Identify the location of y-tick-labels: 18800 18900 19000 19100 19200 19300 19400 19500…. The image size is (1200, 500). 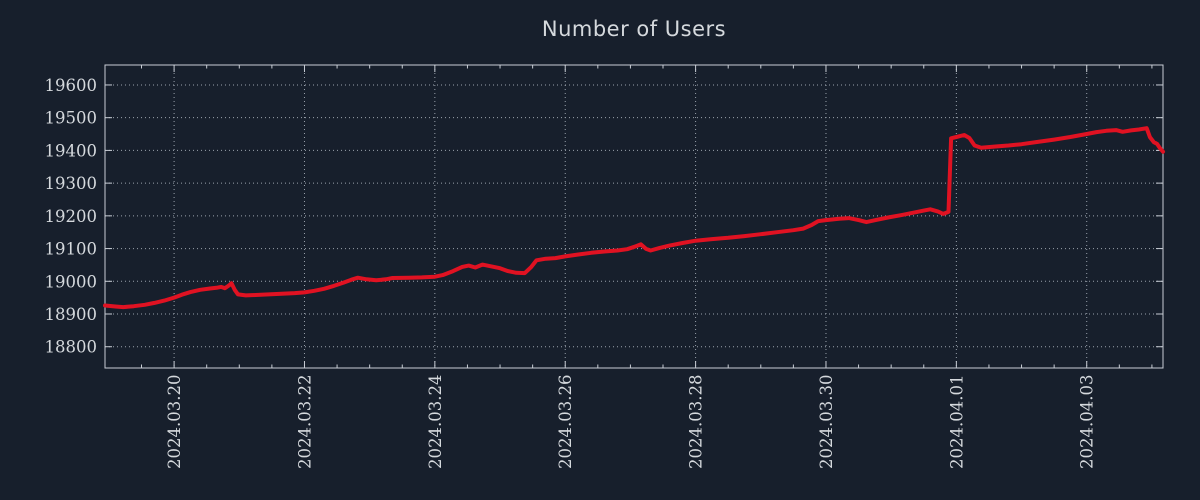
(71, 216).